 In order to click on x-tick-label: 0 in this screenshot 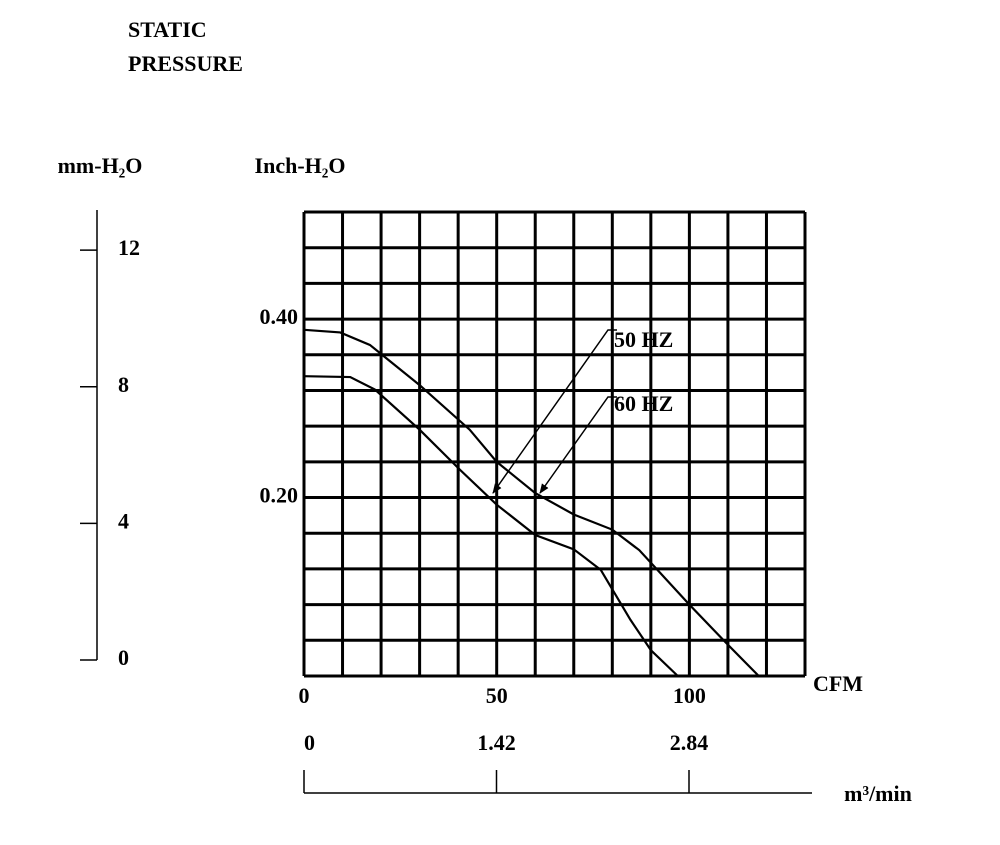, I will do `click(304, 695)`.